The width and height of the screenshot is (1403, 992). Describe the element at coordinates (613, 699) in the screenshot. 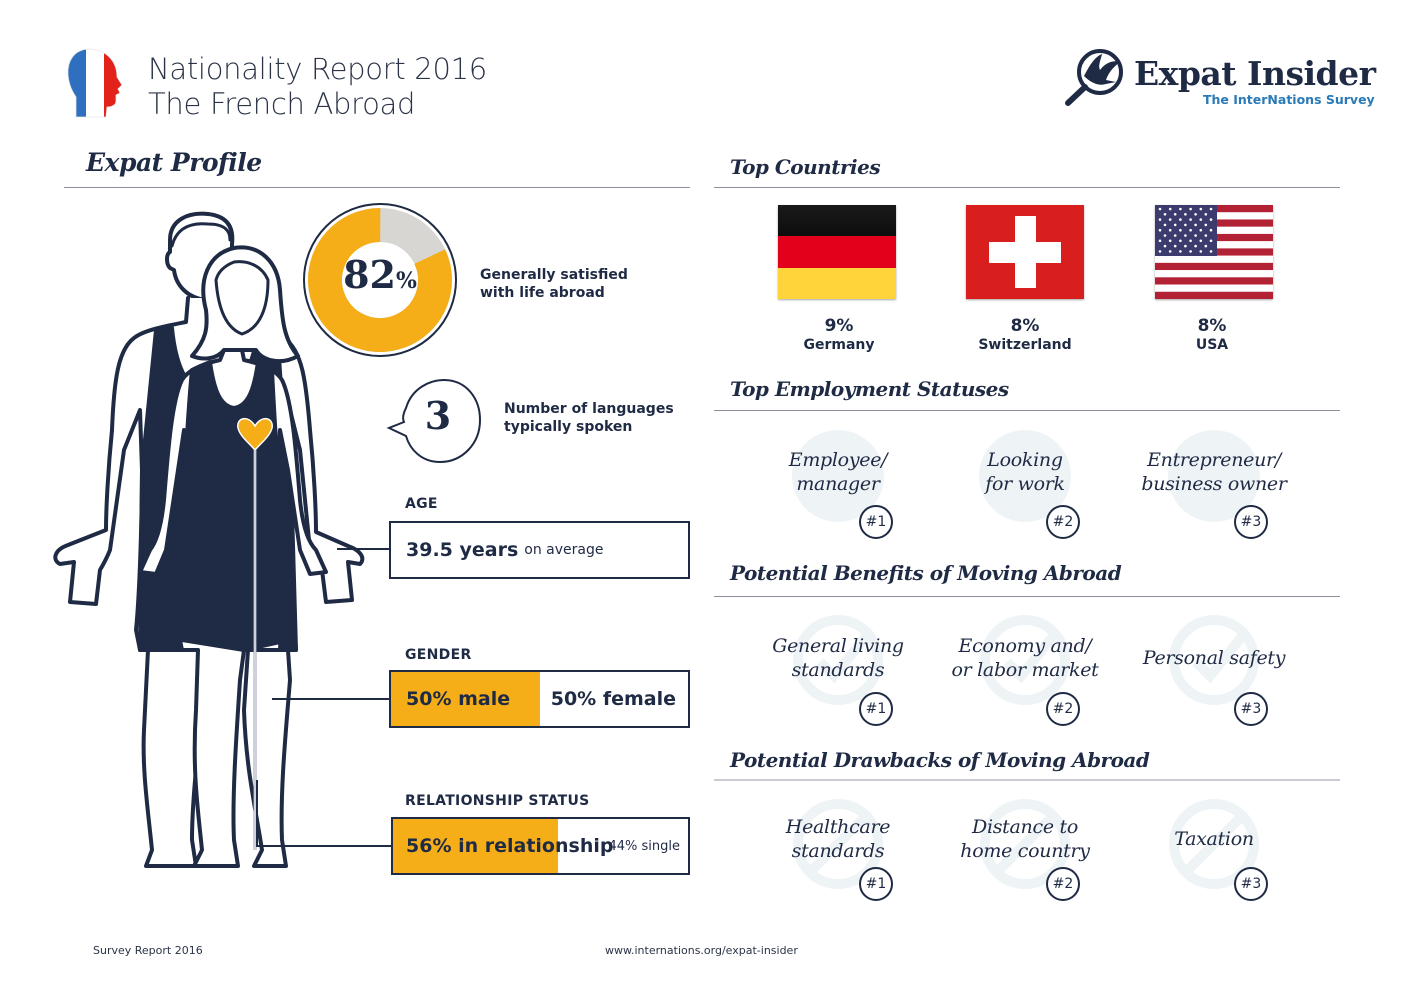

I see `gender-female-text: 50% female` at that location.